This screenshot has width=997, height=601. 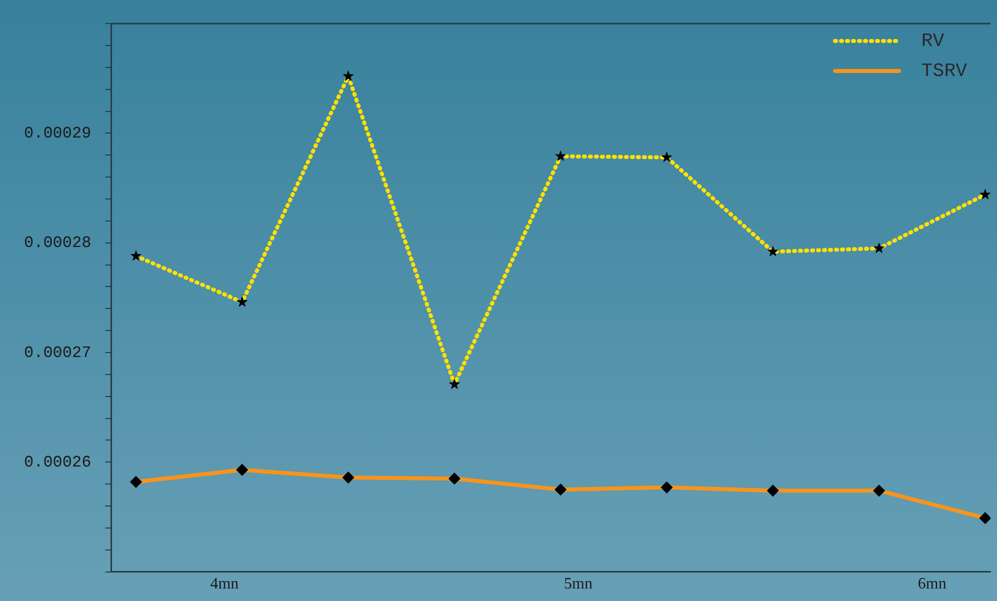 I want to click on legend-label: RV, so click(x=932, y=41).